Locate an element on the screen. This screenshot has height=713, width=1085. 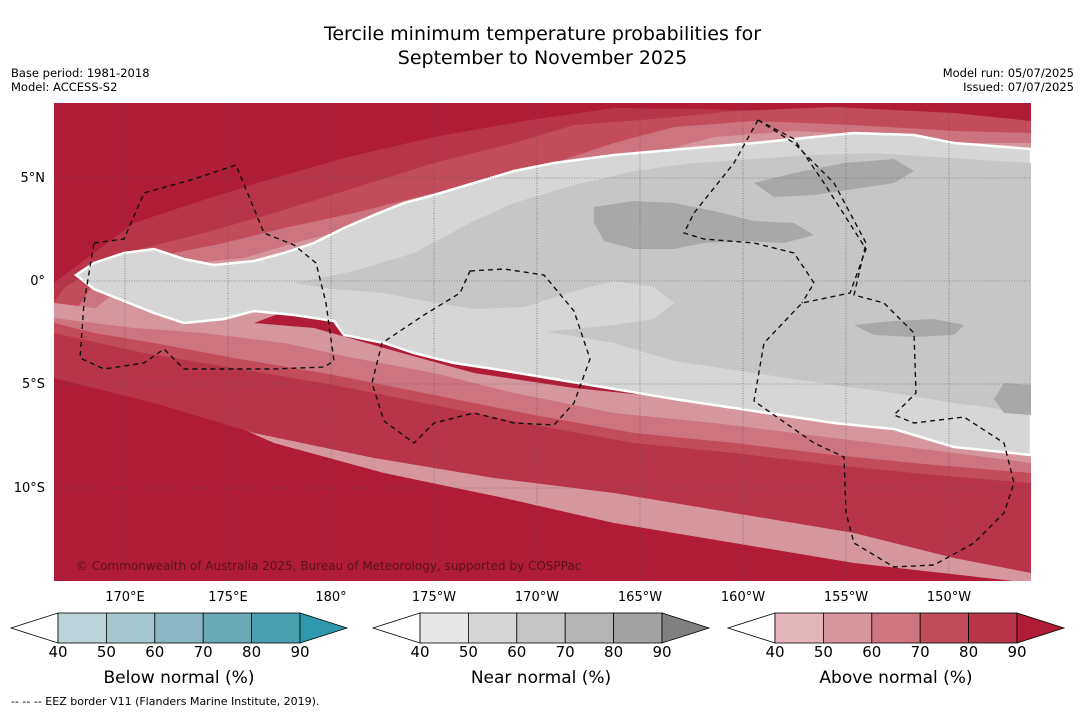
region-near-70-d is located at coordinates (1012, 399).